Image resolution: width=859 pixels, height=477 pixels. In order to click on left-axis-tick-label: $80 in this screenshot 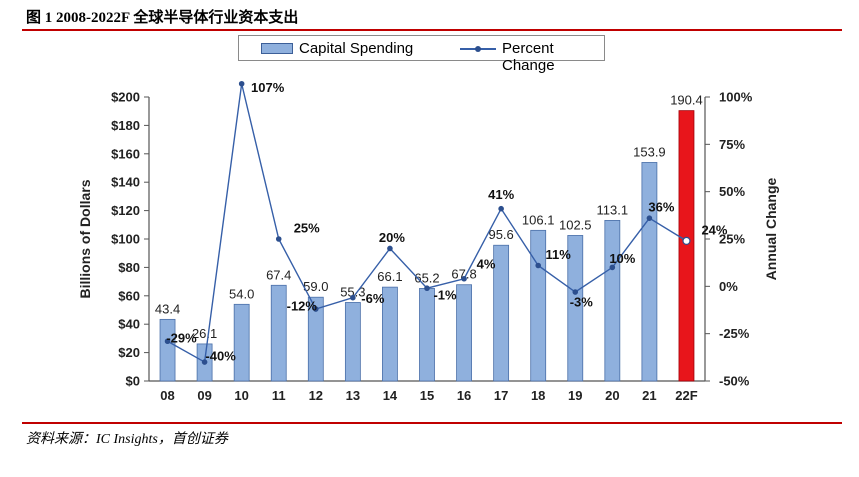, I will do `click(129, 267)`.